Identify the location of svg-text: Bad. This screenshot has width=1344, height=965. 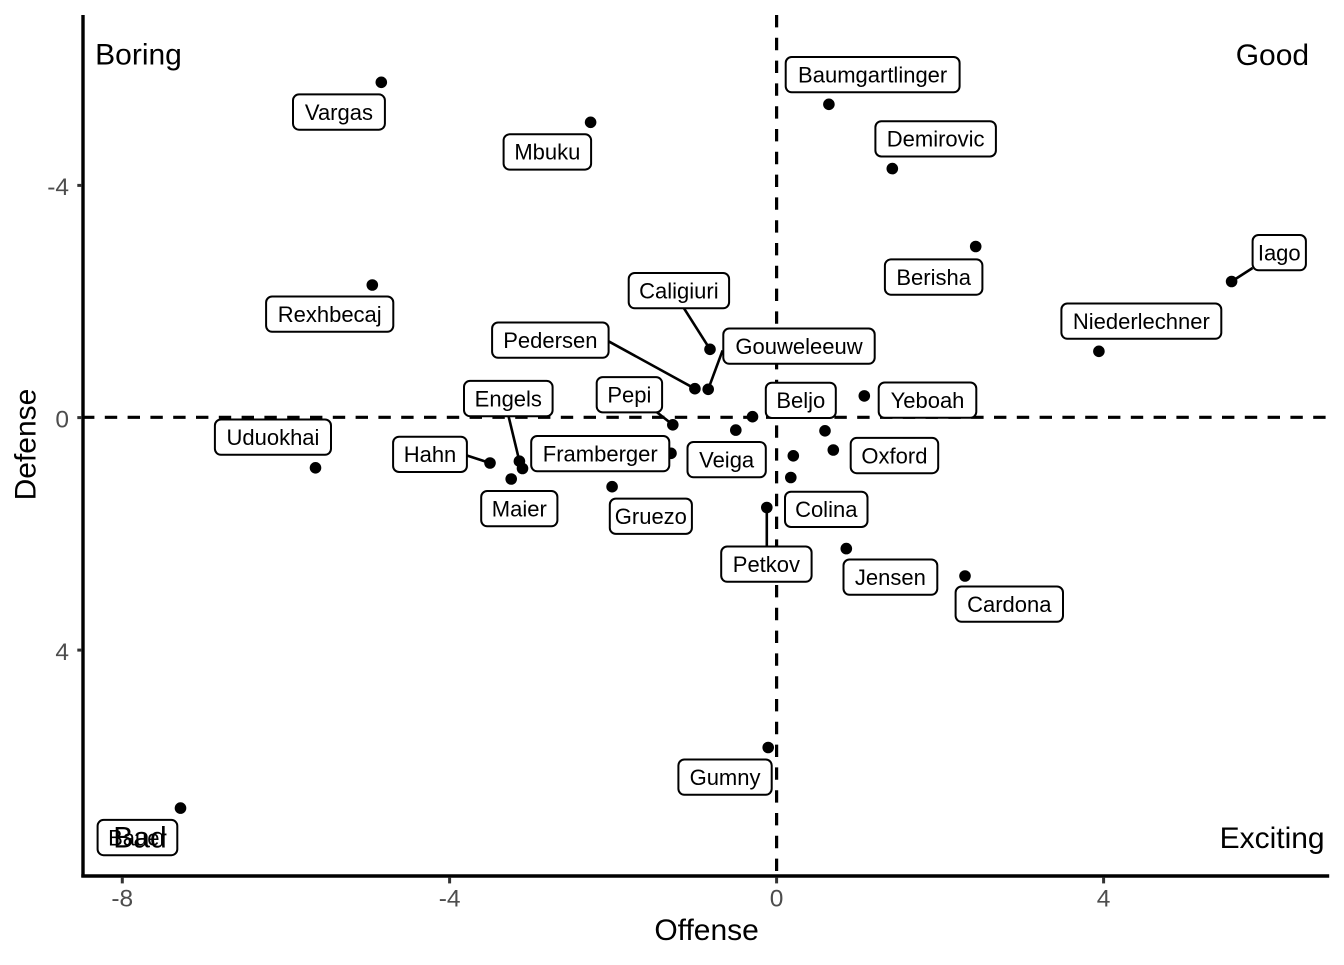
(139, 837).